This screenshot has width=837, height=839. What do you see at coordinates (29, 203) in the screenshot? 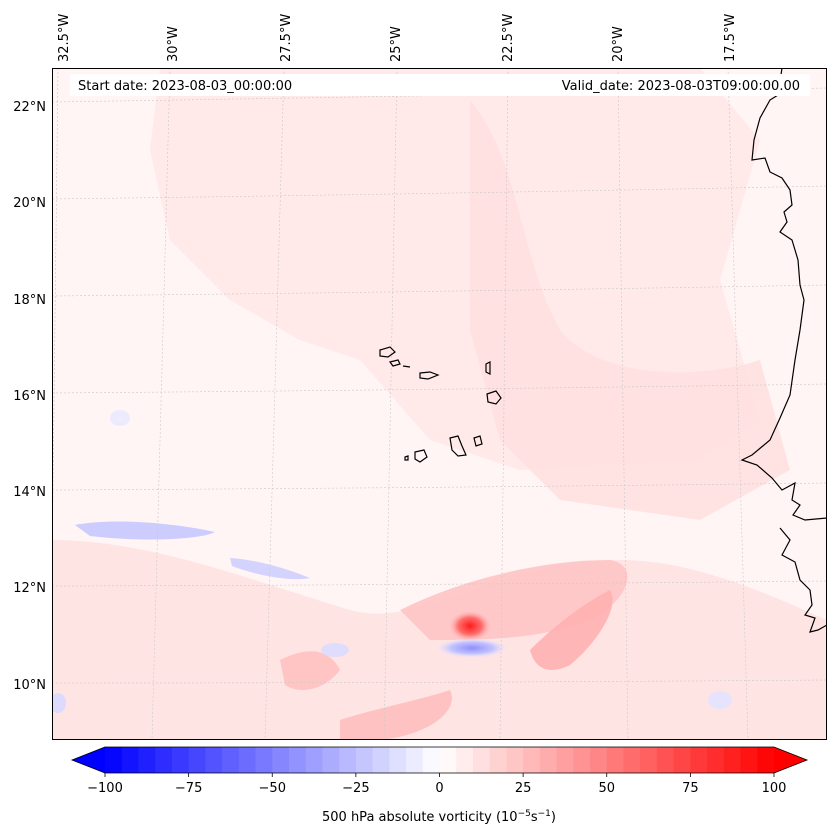
I see `lat-label: 20°N` at bounding box center [29, 203].